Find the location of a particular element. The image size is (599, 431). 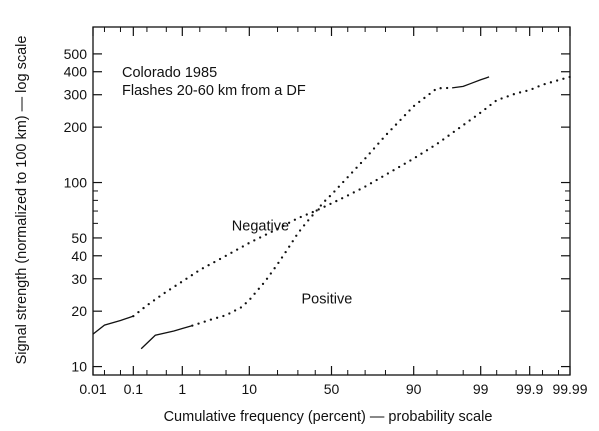

y-tick-label: 50 is located at coordinates (79, 238).